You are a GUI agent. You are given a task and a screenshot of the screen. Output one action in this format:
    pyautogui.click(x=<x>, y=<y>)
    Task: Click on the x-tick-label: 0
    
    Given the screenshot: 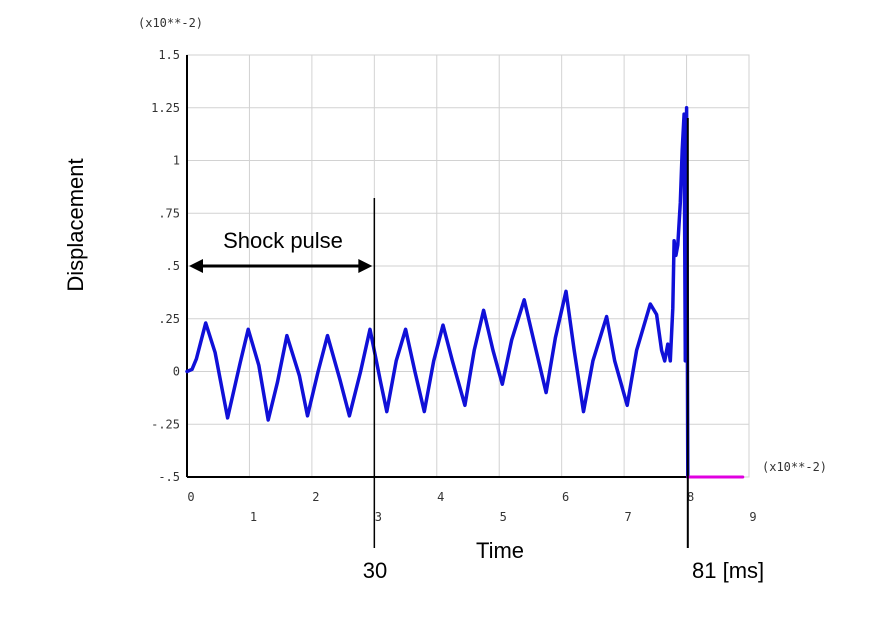 What is the action you would take?
    pyautogui.click(x=190, y=497)
    